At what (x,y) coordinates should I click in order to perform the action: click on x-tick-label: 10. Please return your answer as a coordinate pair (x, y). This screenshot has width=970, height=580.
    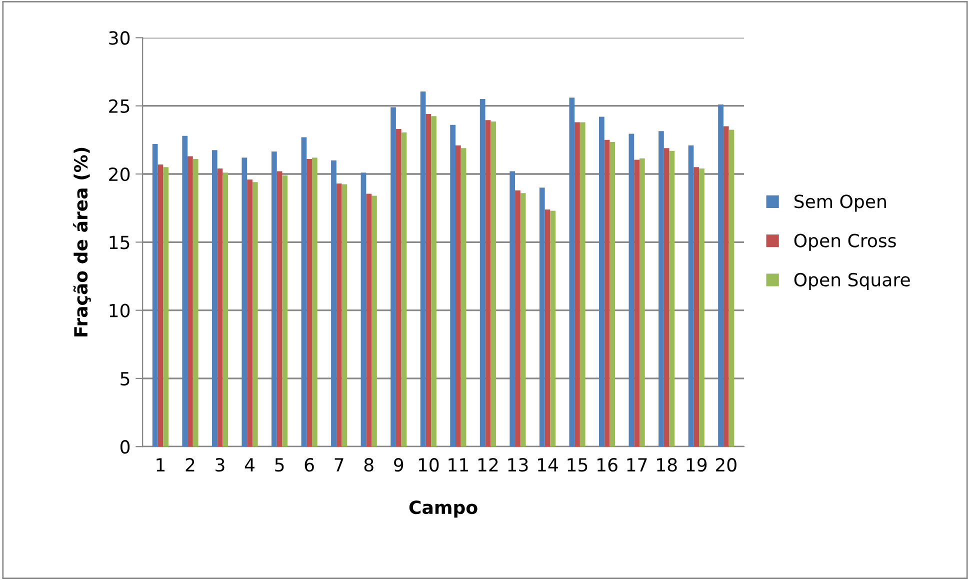
    Looking at the image, I should click on (428, 465).